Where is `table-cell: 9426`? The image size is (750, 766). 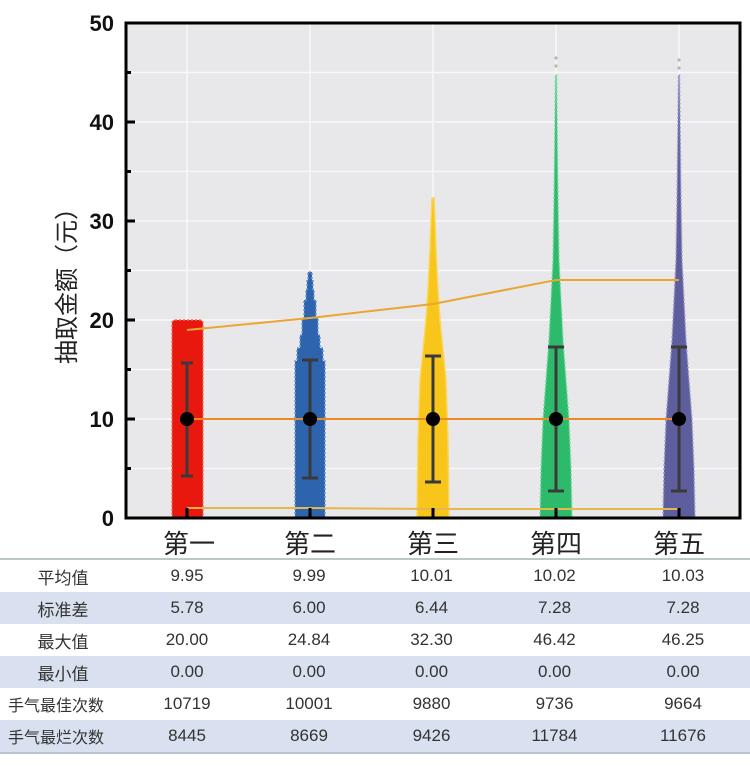
table-cell: 9426 is located at coordinates (431, 736).